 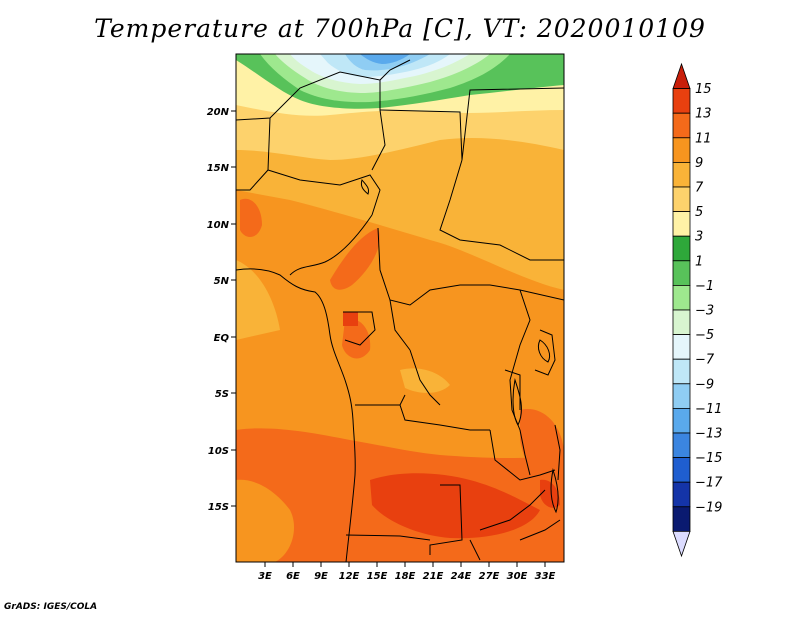 What do you see at coordinates (489, 576) in the screenshot?
I see `lon-label: 27E` at bounding box center [489, 576].